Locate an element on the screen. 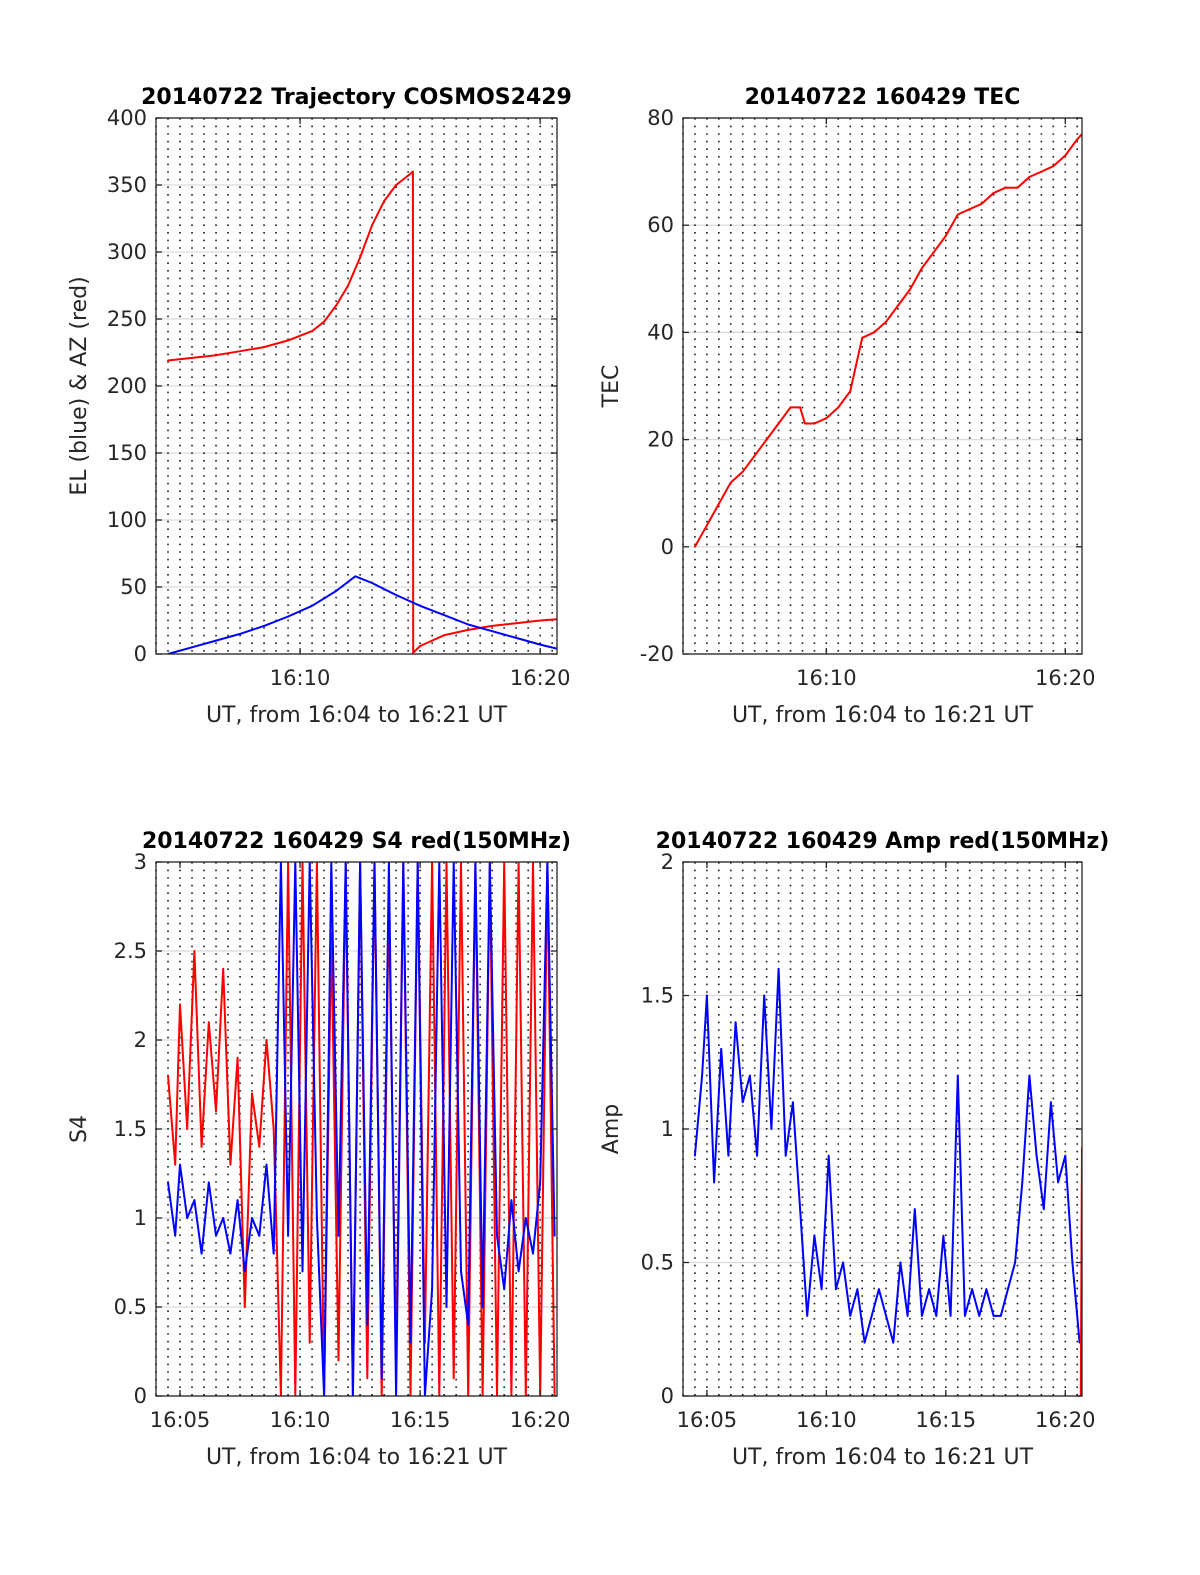 The width and height of the screenshot is (1200, 1575). y-tick-label: 250 is located at coordinates (127, 319).